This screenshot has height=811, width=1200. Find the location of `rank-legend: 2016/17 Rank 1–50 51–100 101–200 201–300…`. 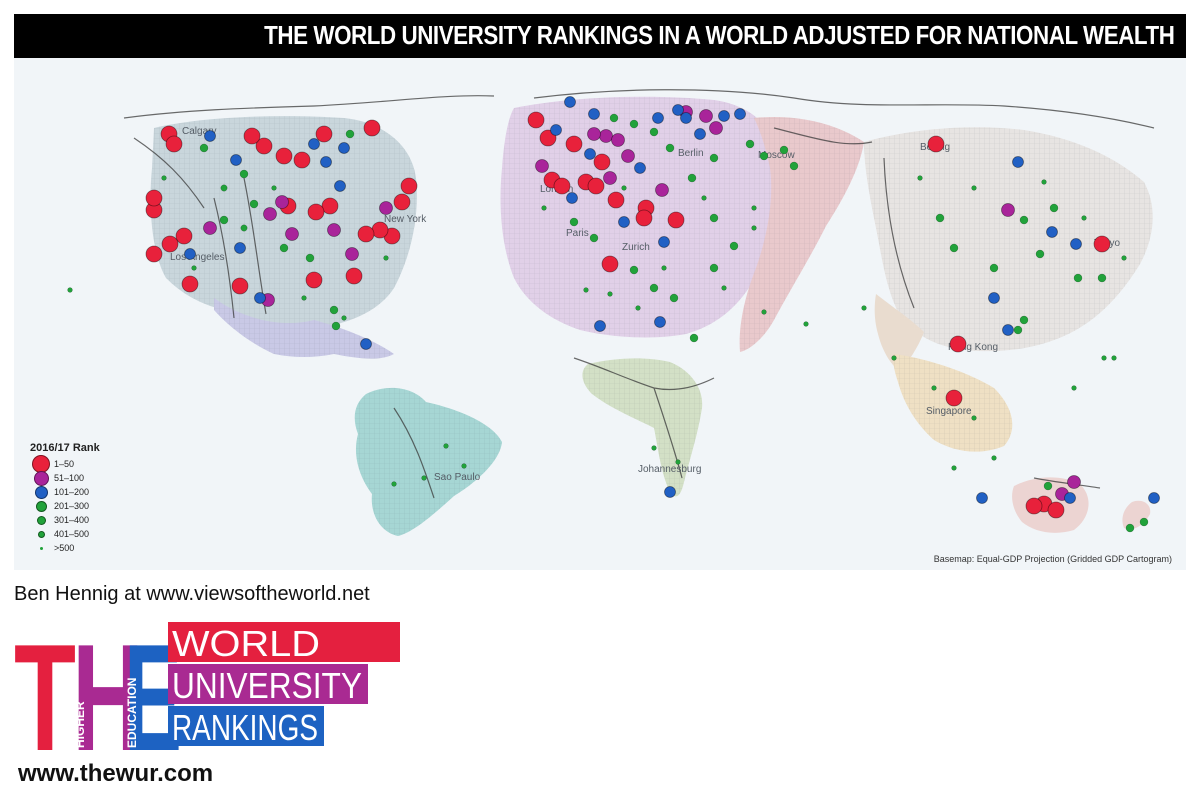

rank-legend: 2016/17 Rank 1–50 51–100 101–200 201–300… is located at coordinates (65, 498).